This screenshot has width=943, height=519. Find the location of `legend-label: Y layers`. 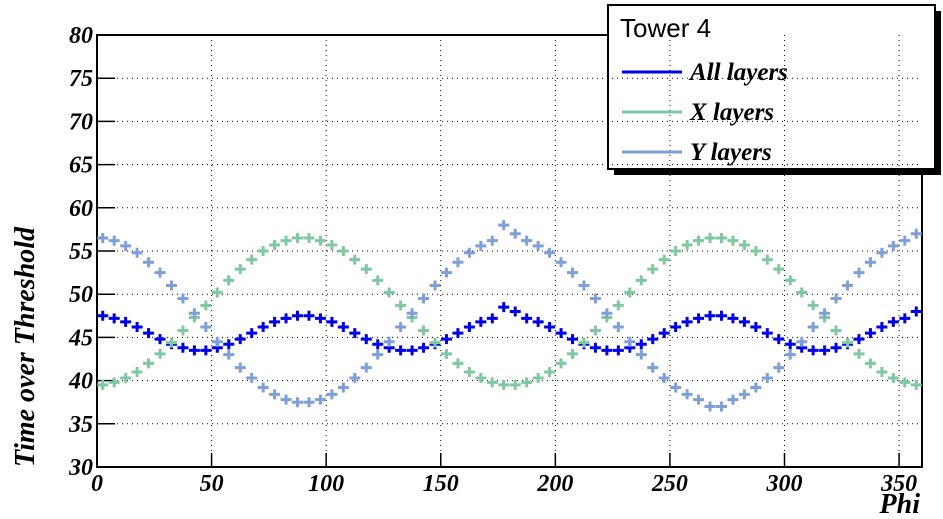

legend-label: Y layers is located at coordinates (731, 152).